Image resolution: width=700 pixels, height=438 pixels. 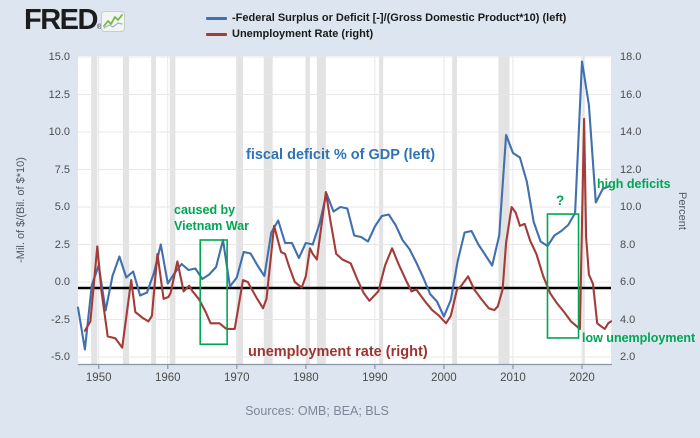 What do you see at coordinates (628, 282) in the screenshot?
I see `right-axis-tick-label: 6.0` at bounding box center [628, 282].